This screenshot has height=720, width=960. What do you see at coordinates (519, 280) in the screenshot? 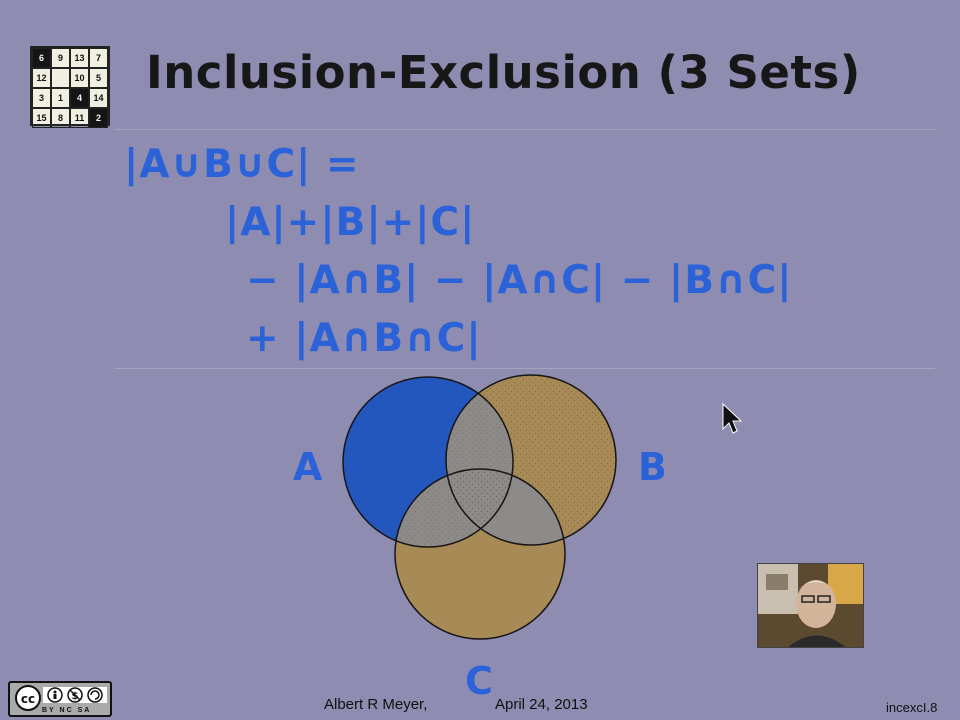
I see `formula-line-3: − |A∩B| − |A∩C| − |B∩C|` at bounding box center [519, 280].